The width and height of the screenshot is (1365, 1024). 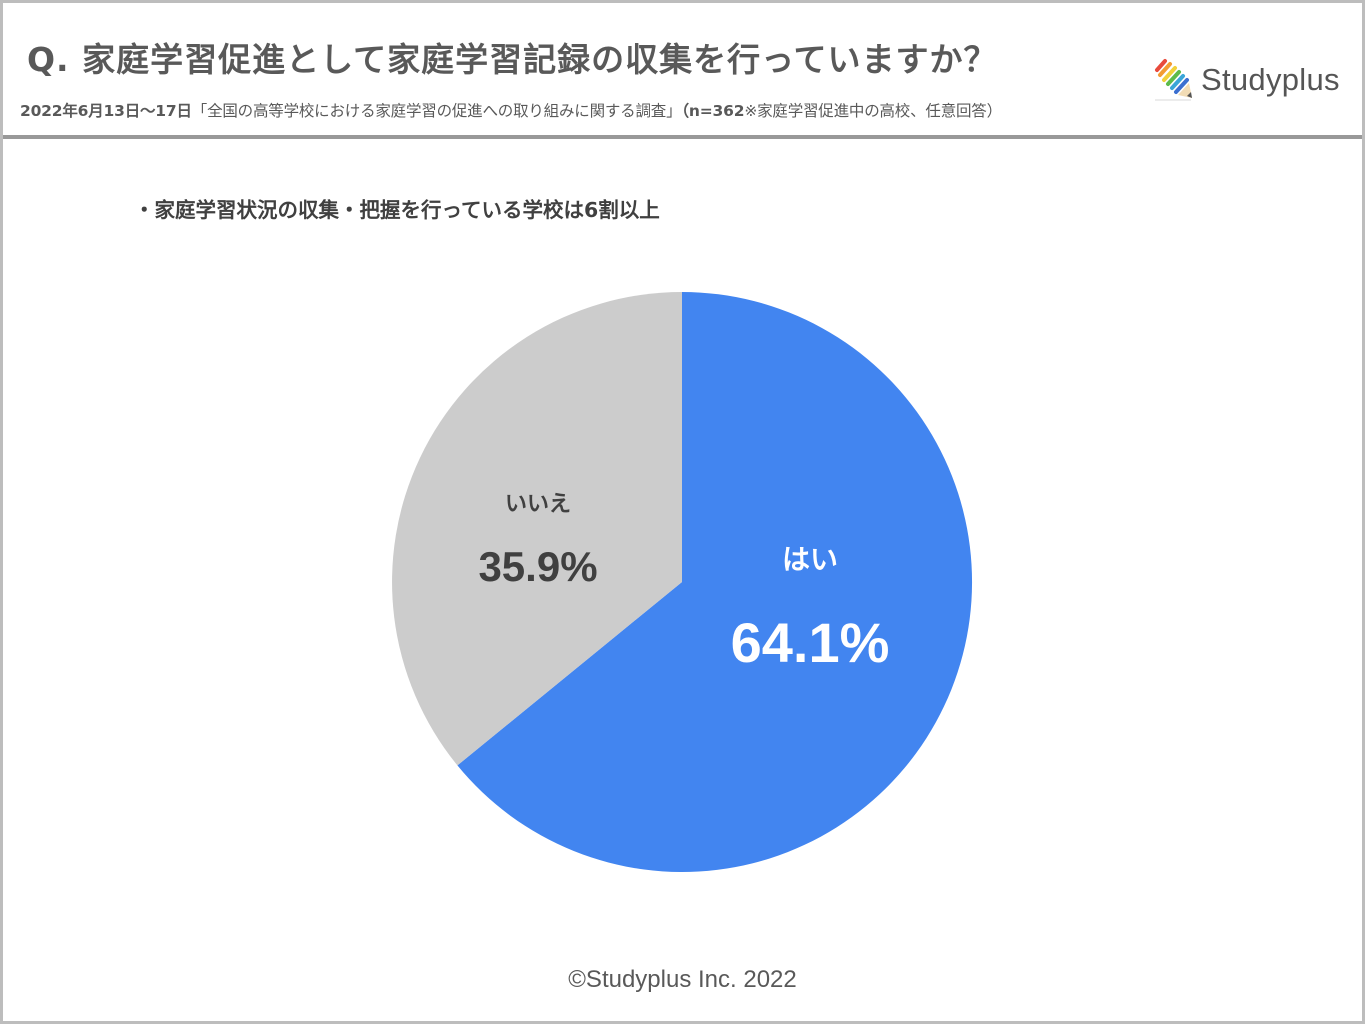 What do you see at coordinates (537, 529) in the screenshot?
I see `pie-slice-no` at bounding box center [537, 529].